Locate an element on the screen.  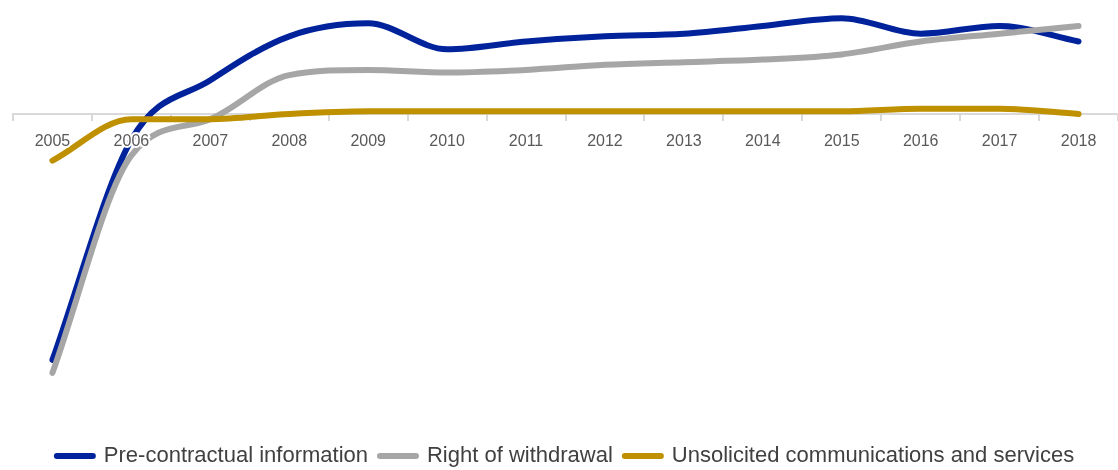
x-tick-label: 2011 is located at coordinates (526, 140).